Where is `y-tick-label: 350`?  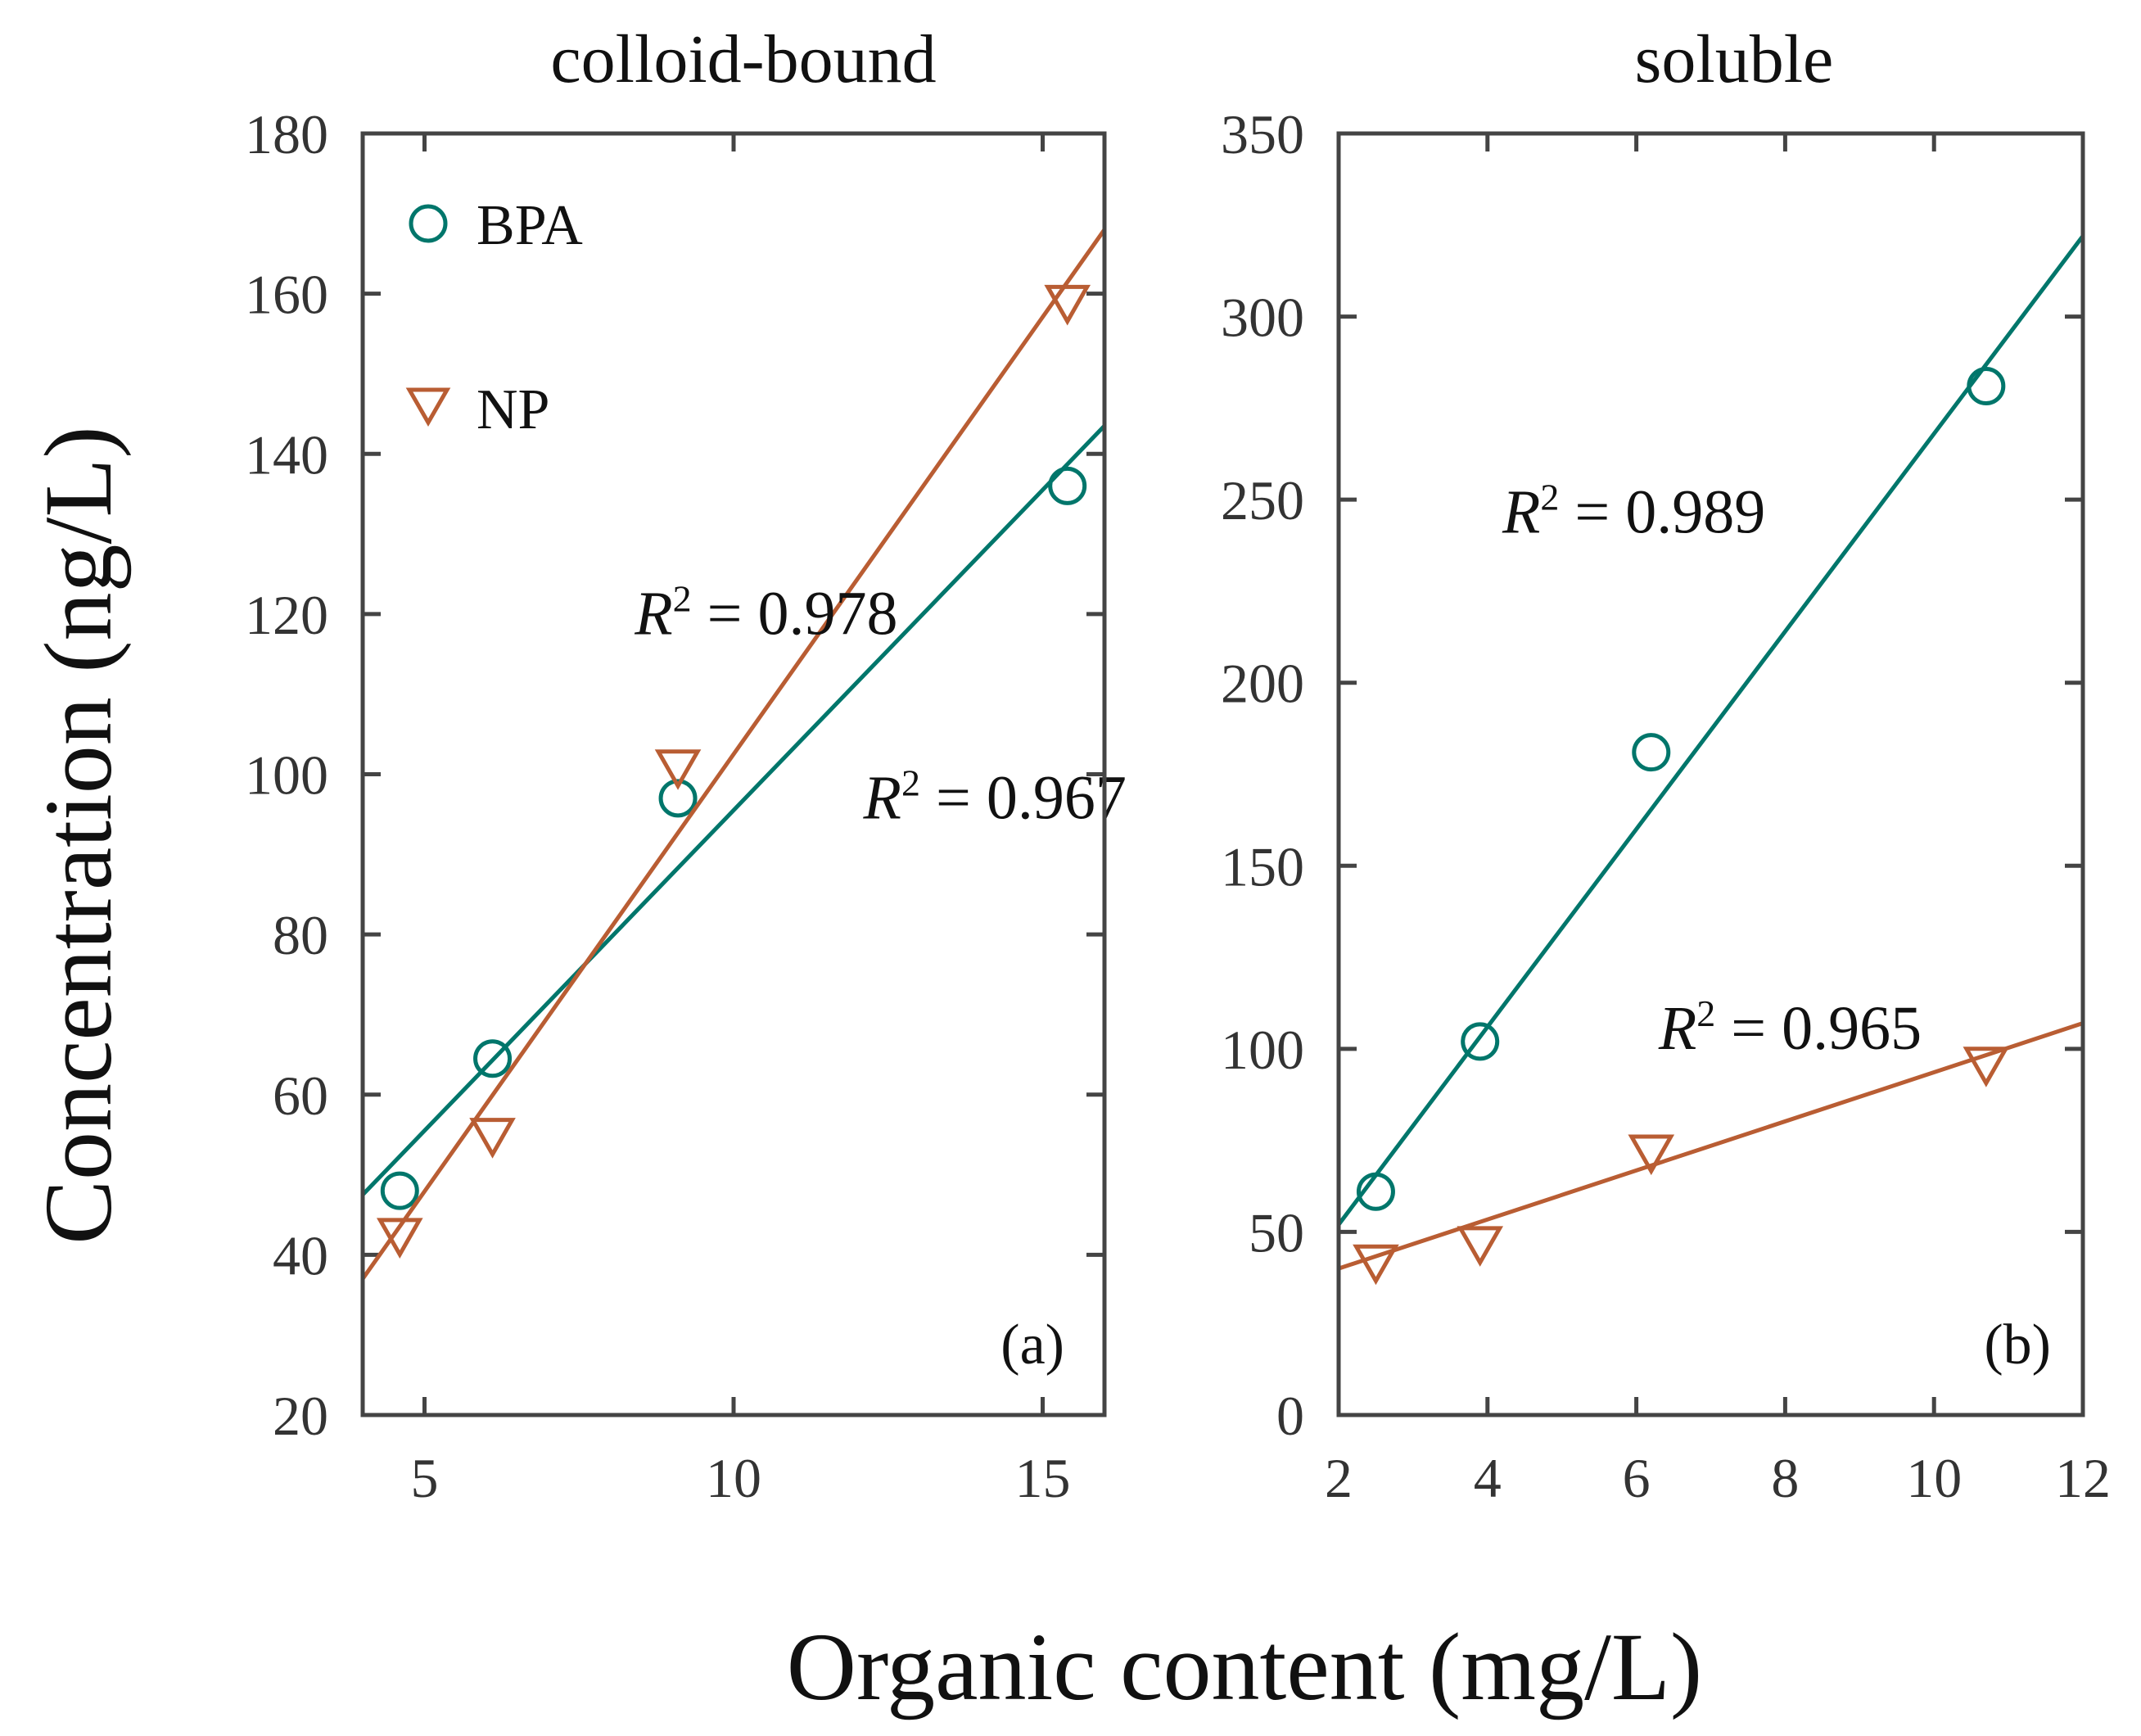
y-tick-label: 350 is located at coordinates (1262, 134).